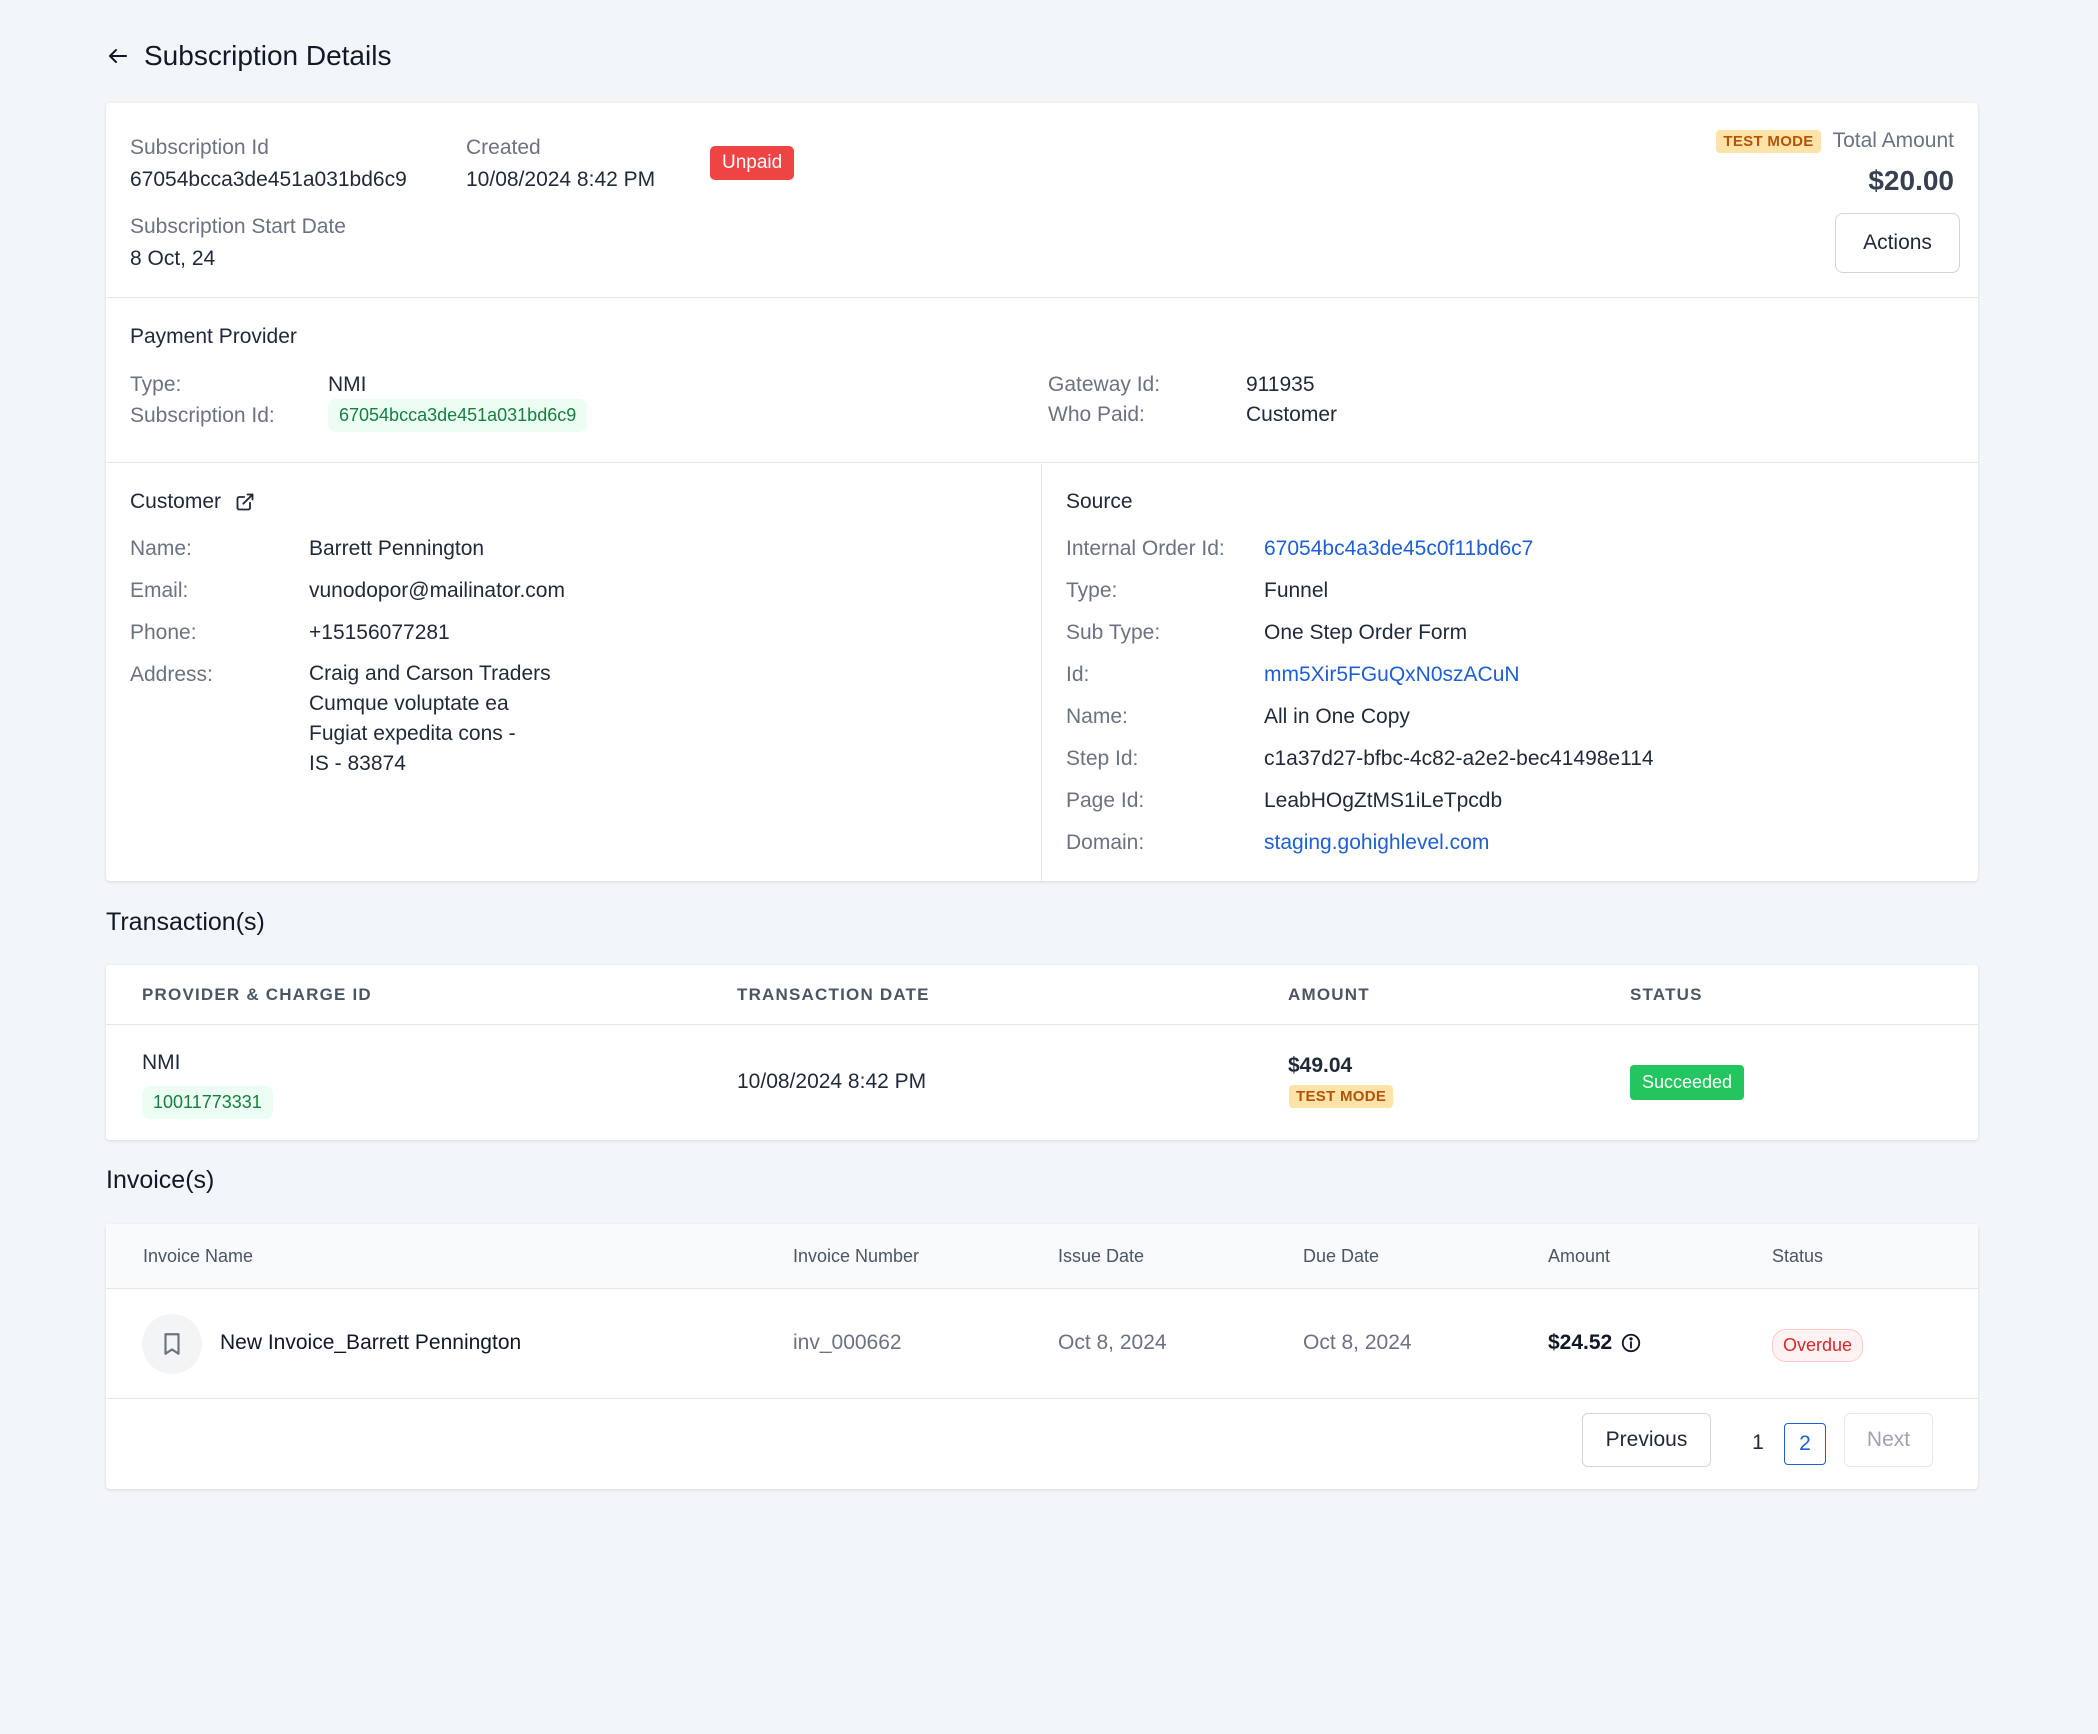 The image size is (2098, 1734). I want to click on back-arrow-icon, so click(118, 56).